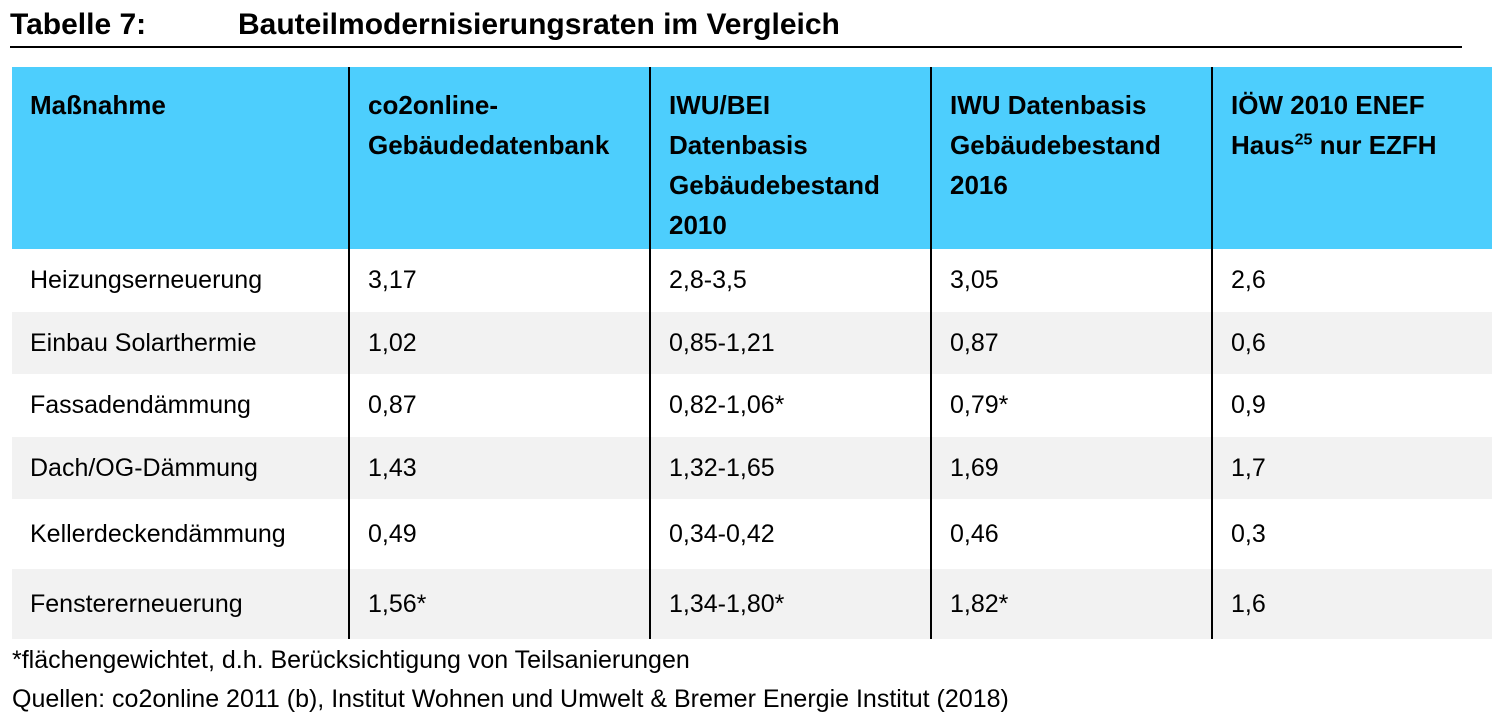 This screenshot has width=1500, height=719. Describe the element at coordinates (790, 280) in the screenshot. I see `cell-iwu-bei-2010: 2,8-3,5` at that location.